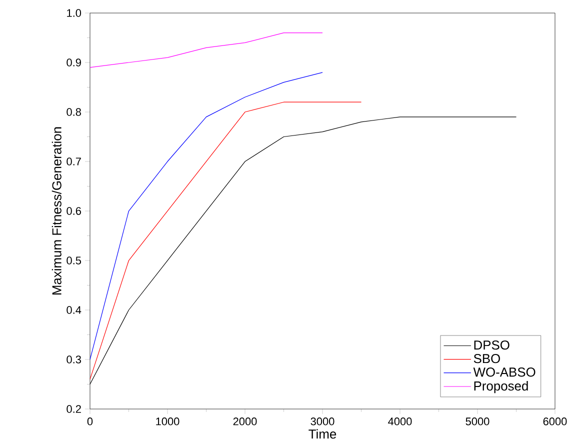 The height and width of the screenshot is (445, 568). What do you see at coordinates (73, 360) in the screenshot?
I see `y-tick-label: 0.3` at bounding box center [73, 360].